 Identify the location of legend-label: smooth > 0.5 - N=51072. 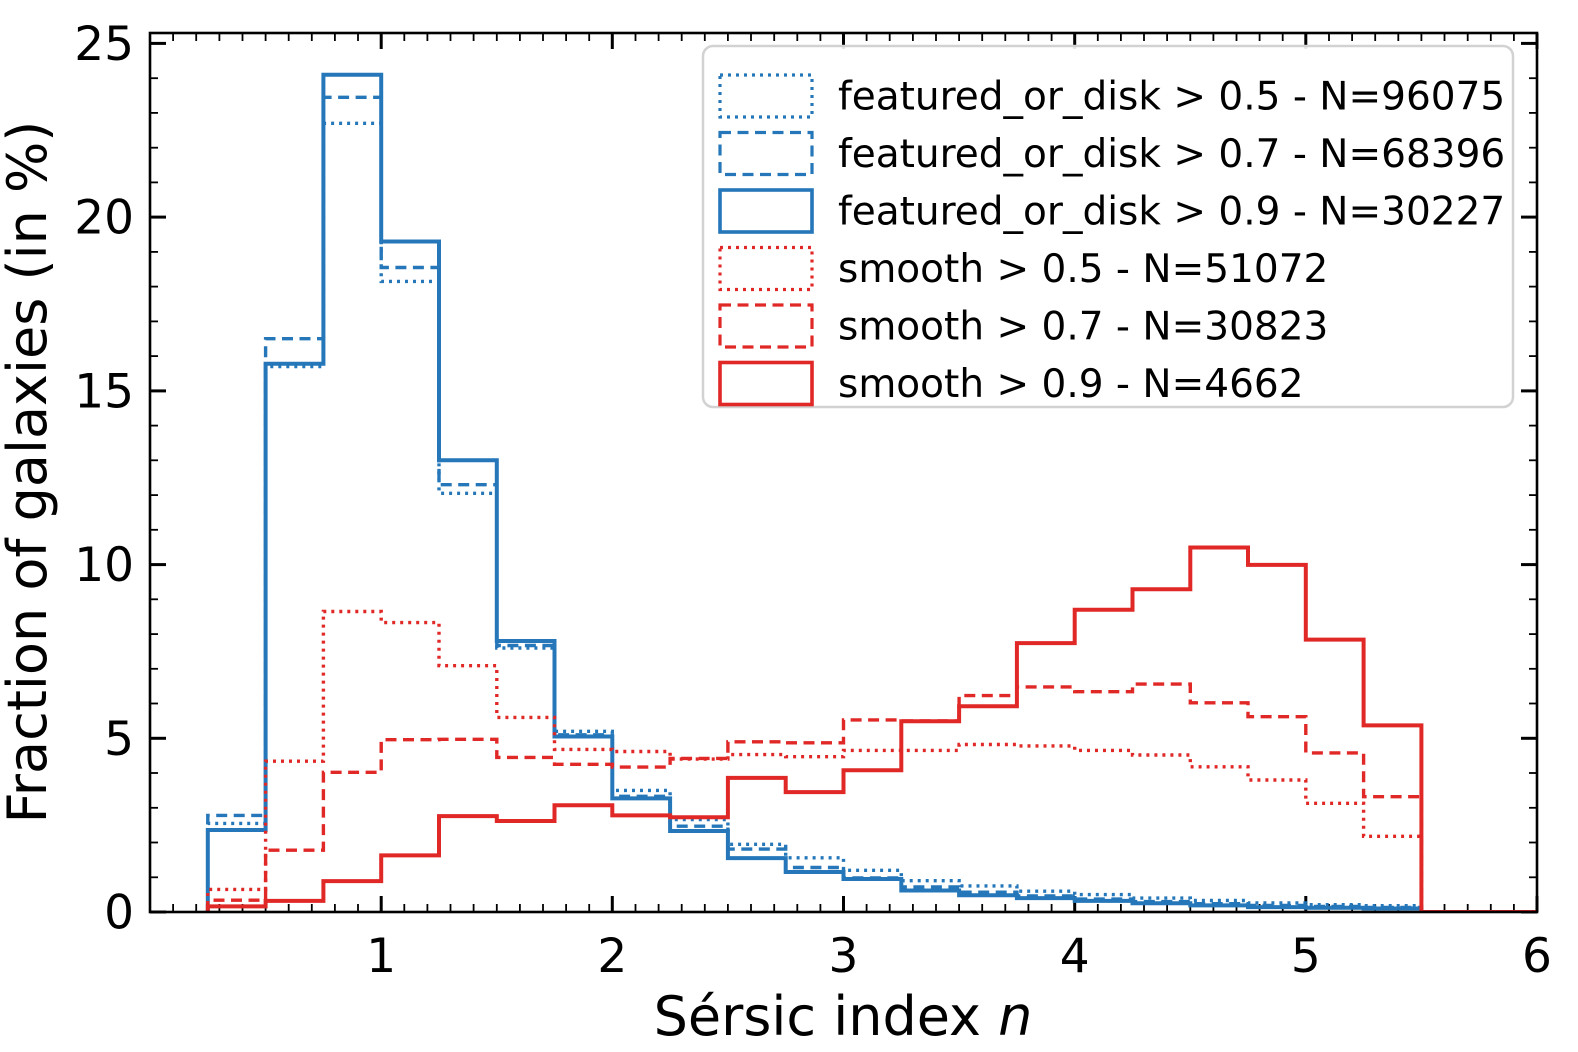
(1083, 269).